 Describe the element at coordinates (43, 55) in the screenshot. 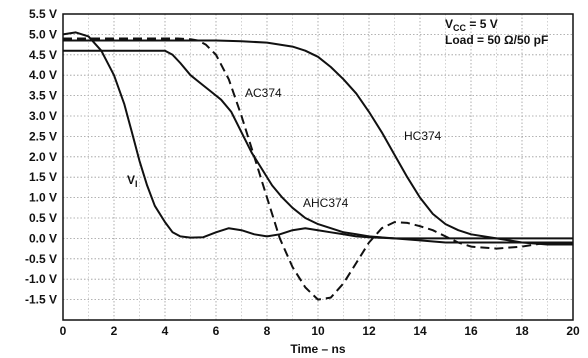

I see `y-tick-label: 4.5 V` at that location.